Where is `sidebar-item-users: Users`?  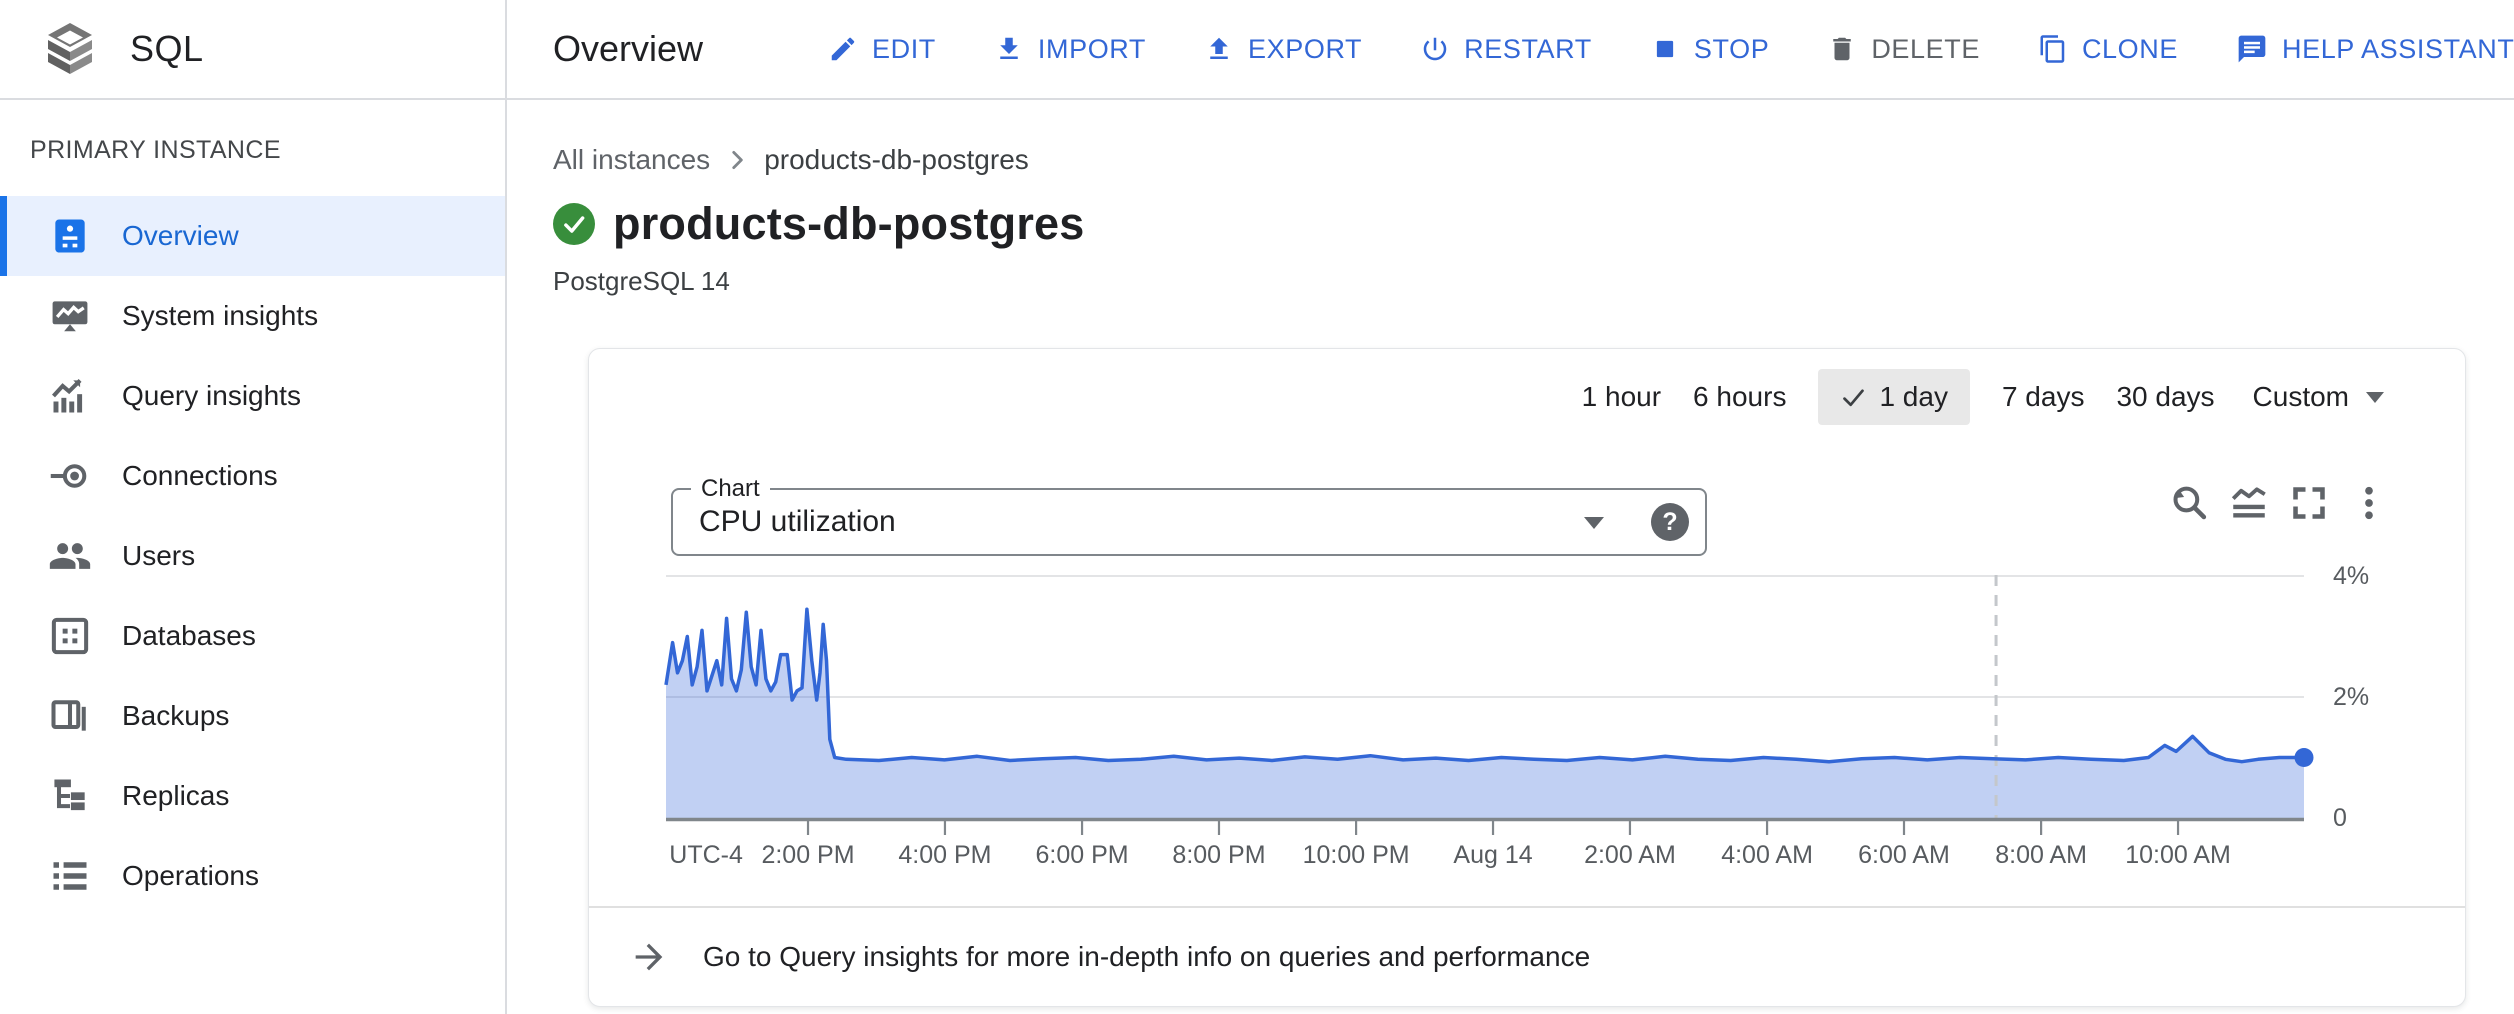
sidebar-item-users: Users is located at coordinates (252, 556).